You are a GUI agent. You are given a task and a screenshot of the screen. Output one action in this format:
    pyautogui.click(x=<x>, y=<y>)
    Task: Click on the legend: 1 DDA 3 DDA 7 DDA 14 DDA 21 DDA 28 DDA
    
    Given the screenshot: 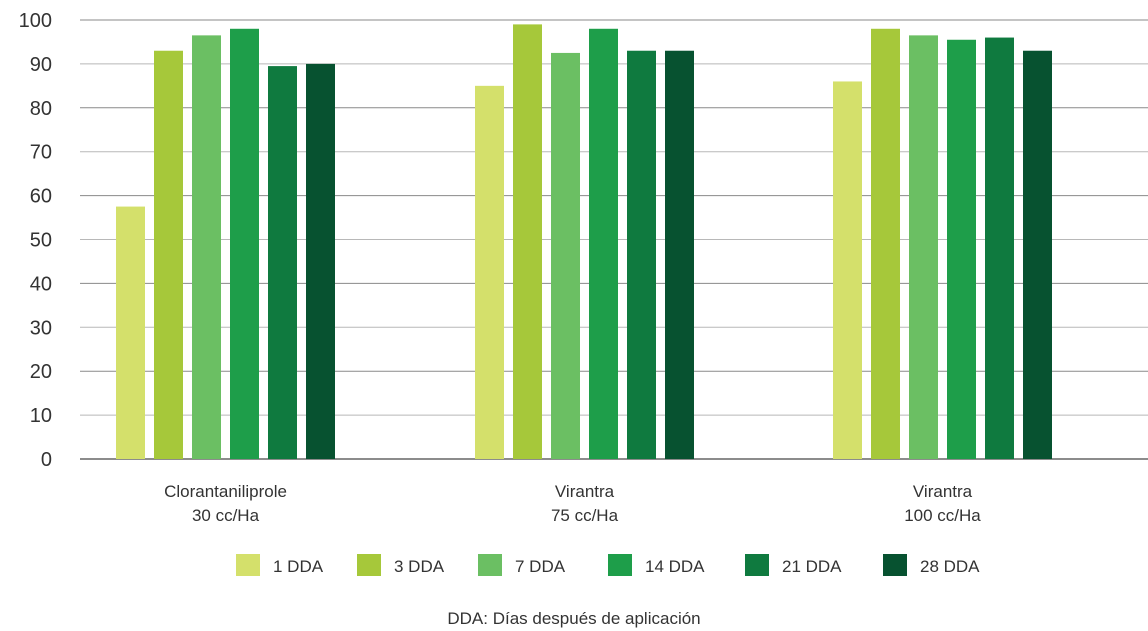 What is the action you would take?
    pyautogui.click(x=608, y=565)
    